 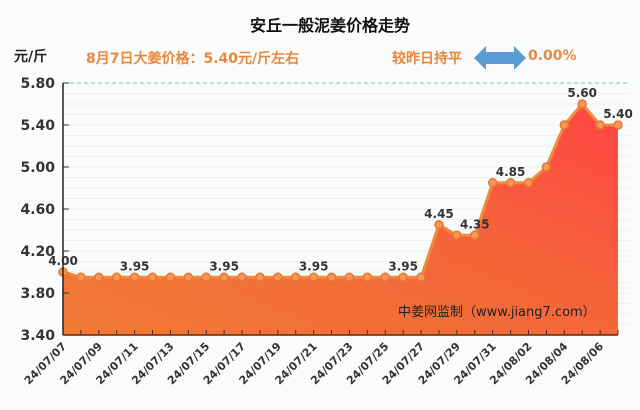 What do you see at coordinates (31, 57) in the screenshot?
I see `y-axis-unit: 元/斤` at bounding box center [31, 57].